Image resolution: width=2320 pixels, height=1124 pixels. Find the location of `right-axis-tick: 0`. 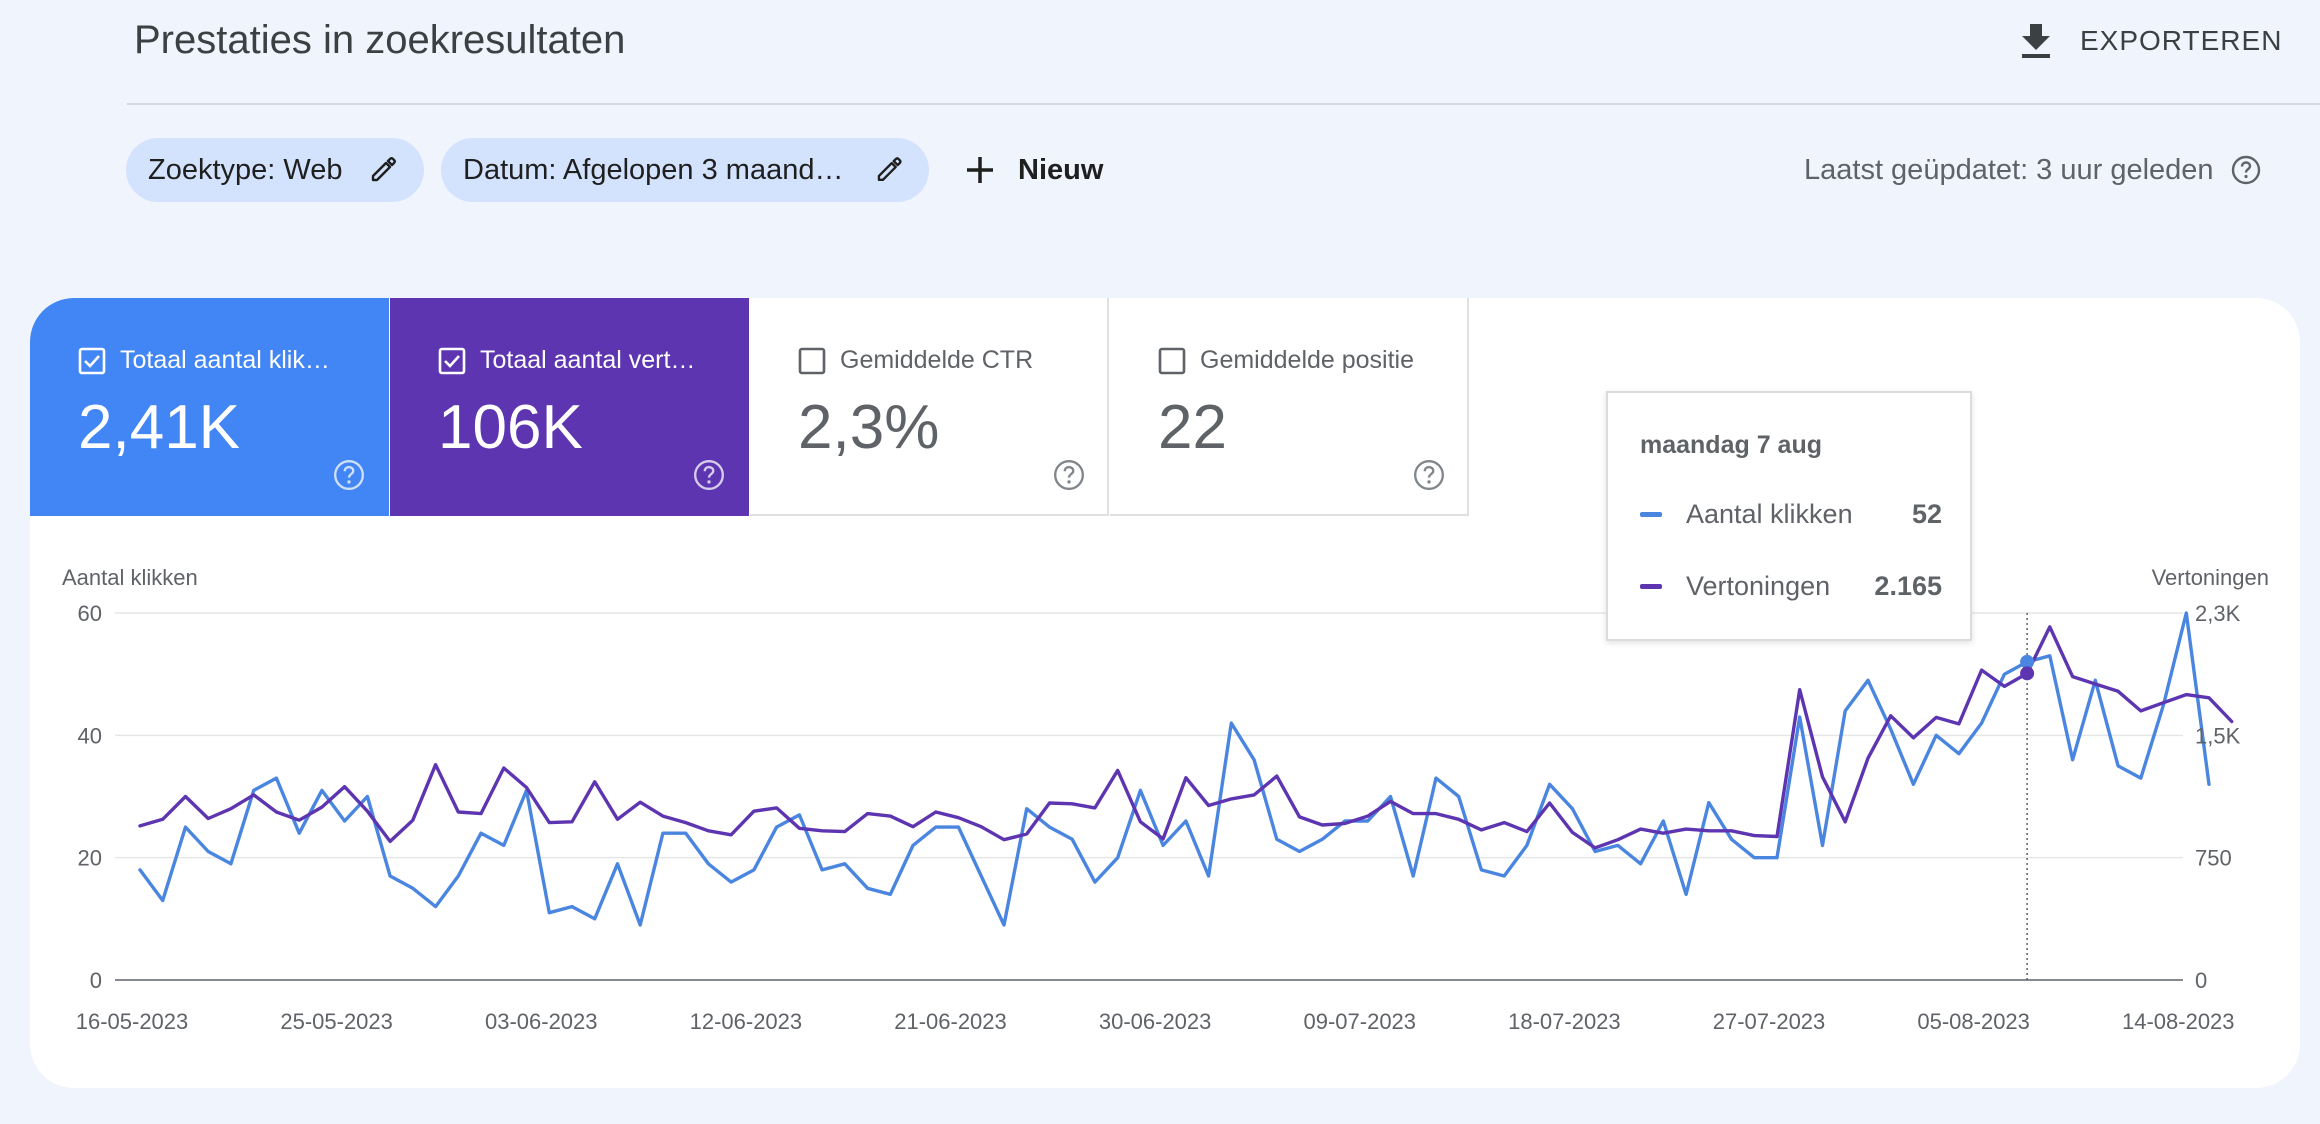

right-axis-tick: 0 is located at coordinates (2201, 980).